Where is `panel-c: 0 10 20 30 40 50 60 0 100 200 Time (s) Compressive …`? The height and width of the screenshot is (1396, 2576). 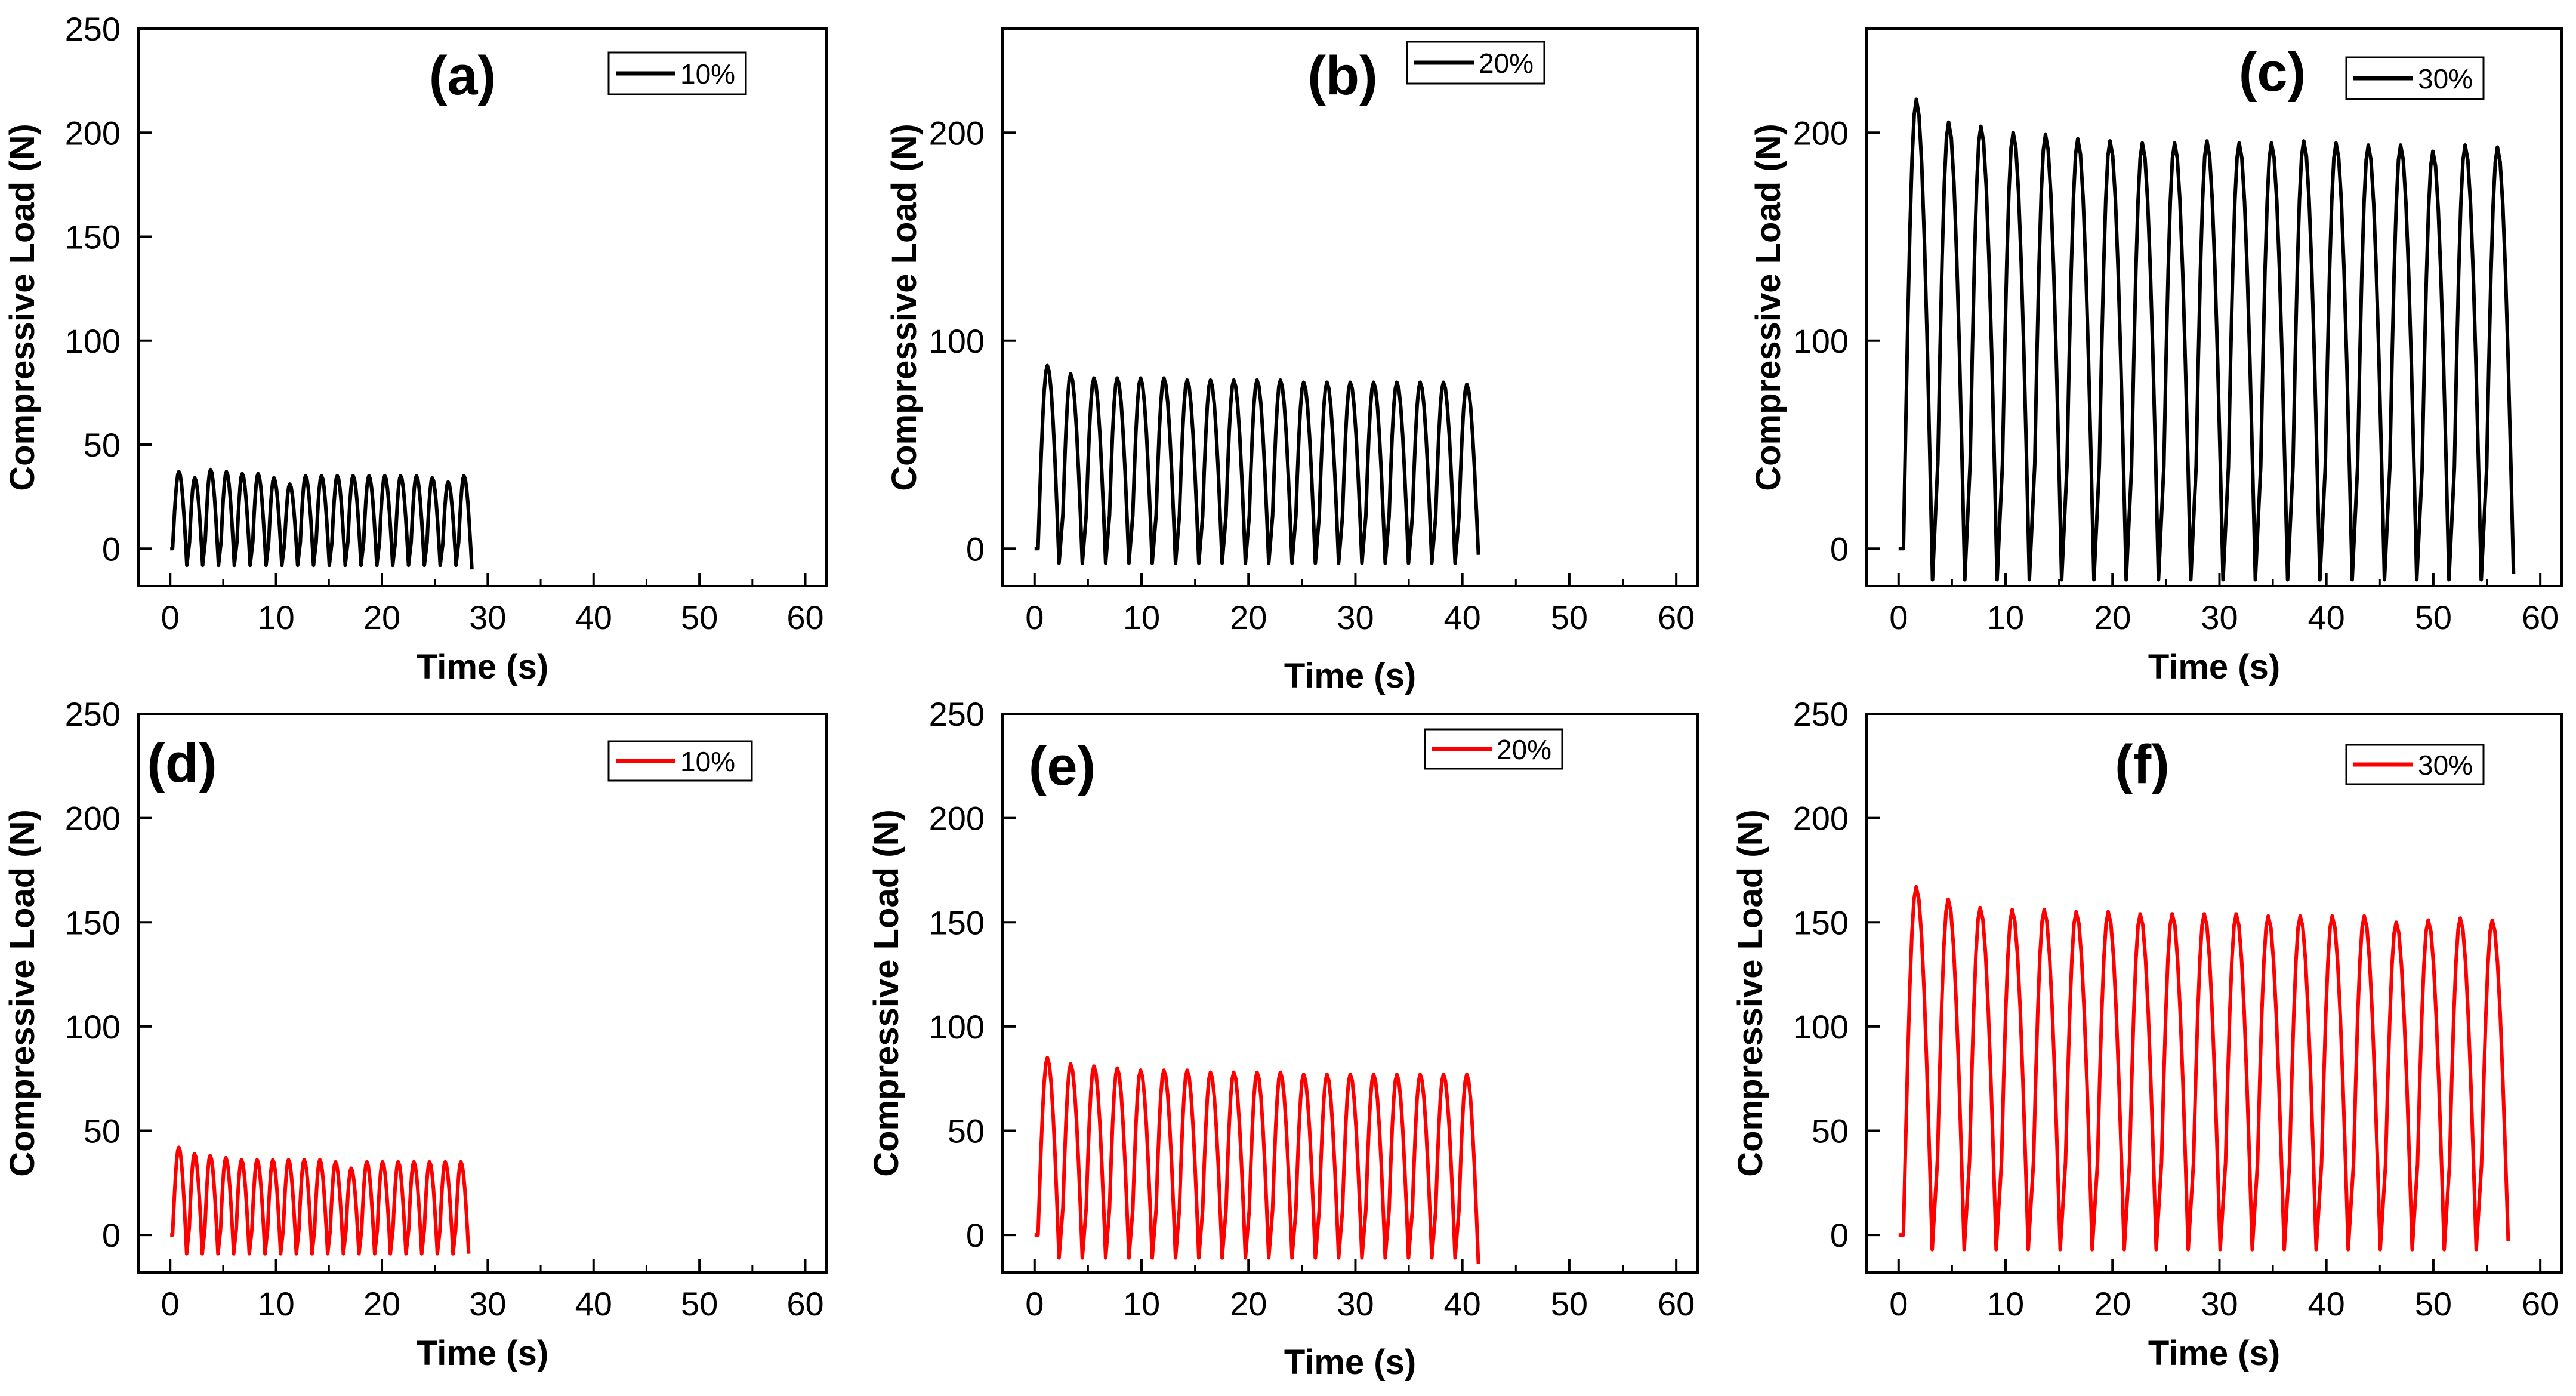 panel-c: 0 10 20 30 40 50 60 0 100 200 Time (s) Compressive … is located at coordinates (2156, 357).